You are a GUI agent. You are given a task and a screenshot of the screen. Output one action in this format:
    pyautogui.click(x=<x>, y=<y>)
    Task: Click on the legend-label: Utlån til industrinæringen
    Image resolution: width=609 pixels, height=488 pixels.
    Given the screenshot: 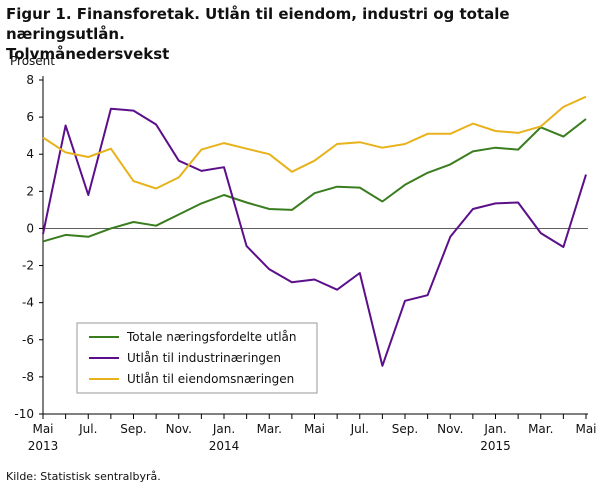 What is the action you would take?
    pyautogui.click(x=204, y=358)
    